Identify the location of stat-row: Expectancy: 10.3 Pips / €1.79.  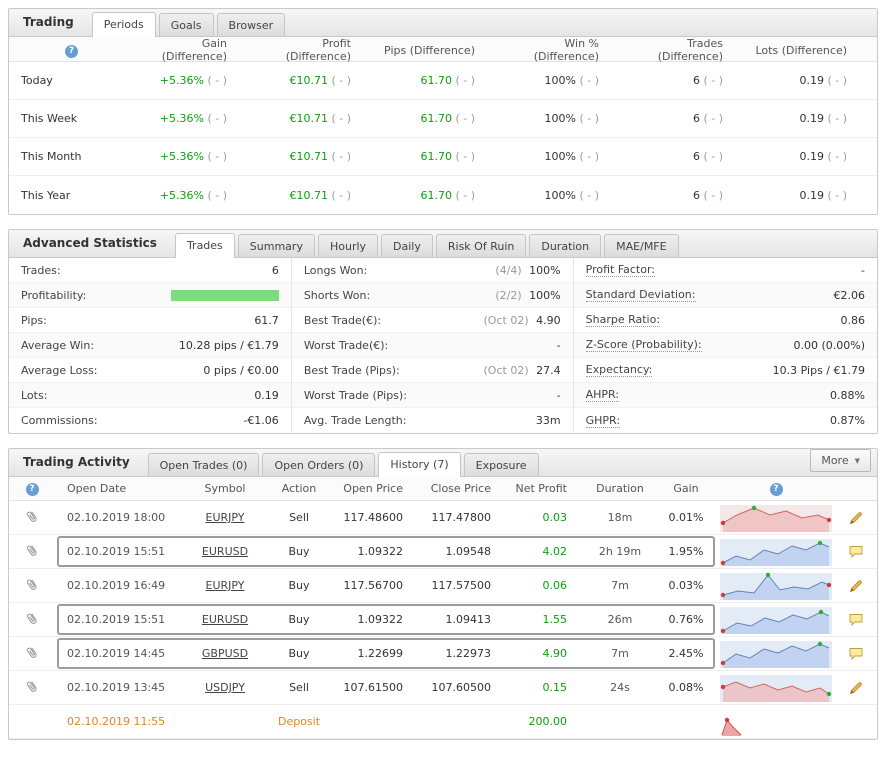
(725, 370).